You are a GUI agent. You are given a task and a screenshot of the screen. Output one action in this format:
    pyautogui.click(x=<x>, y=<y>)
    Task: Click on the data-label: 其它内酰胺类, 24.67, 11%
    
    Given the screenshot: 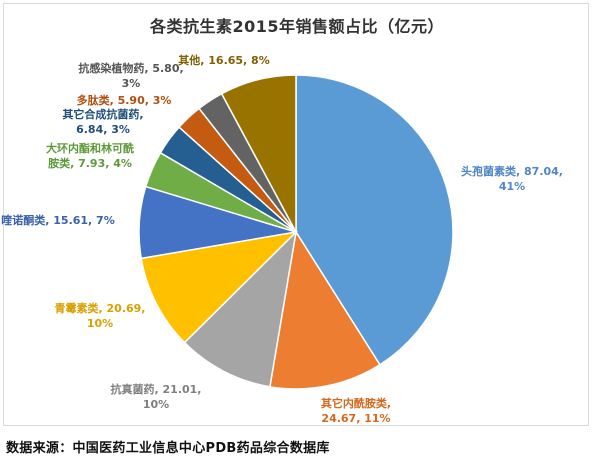 What is the action you would take?
    pyautogui.click(x=356, y=410)
    